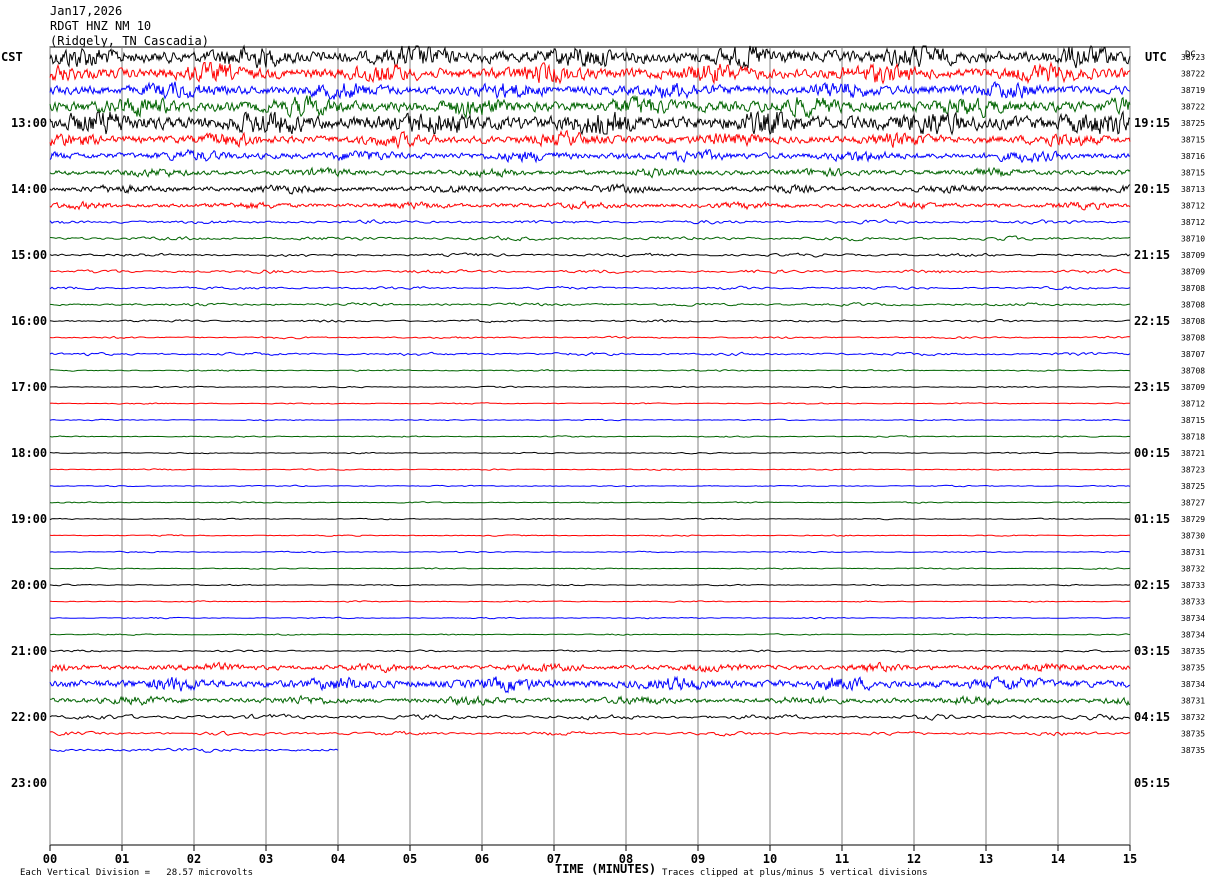 The image size is (1210, 886). Describe the element at coordinates (29, 255) in the screenshot. I see `left-hour-label: 15:00` at that location.